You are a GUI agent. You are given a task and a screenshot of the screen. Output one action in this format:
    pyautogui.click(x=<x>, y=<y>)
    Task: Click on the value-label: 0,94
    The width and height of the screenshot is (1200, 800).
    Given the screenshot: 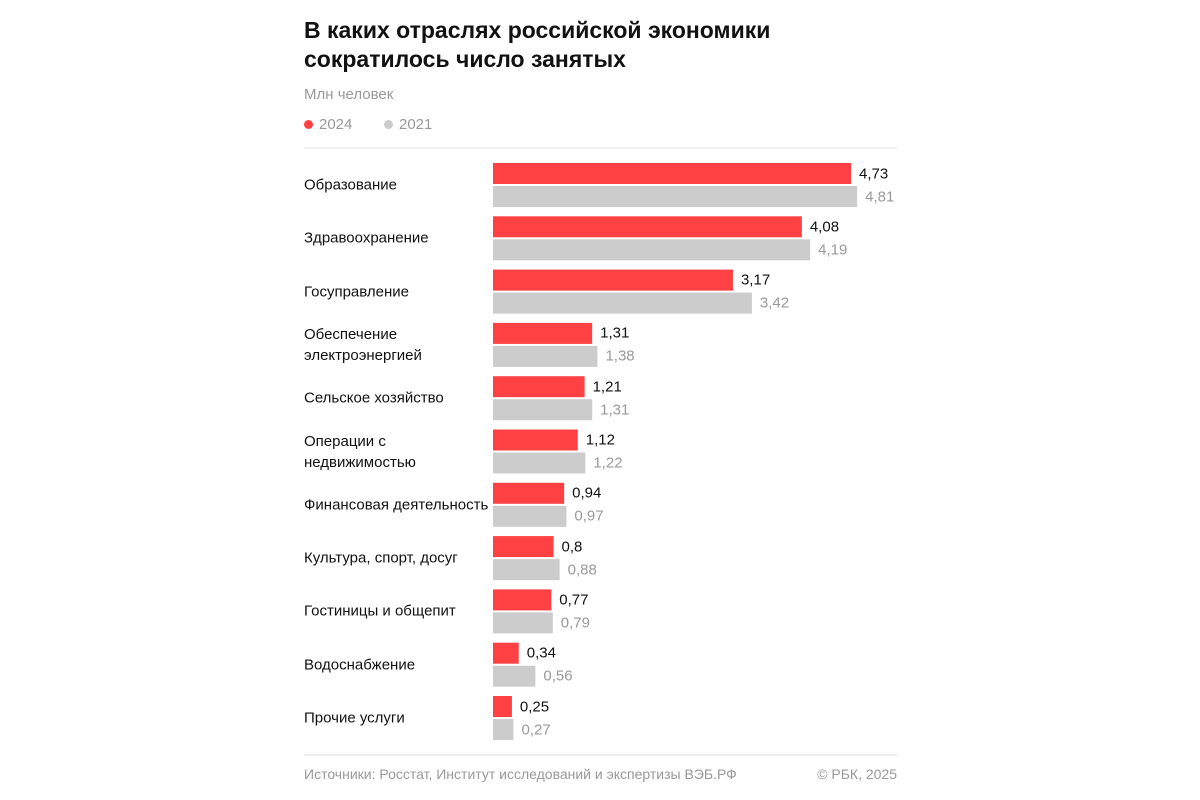 What is the action you would take?
    pyautogui.click(x=587, y=493)
    